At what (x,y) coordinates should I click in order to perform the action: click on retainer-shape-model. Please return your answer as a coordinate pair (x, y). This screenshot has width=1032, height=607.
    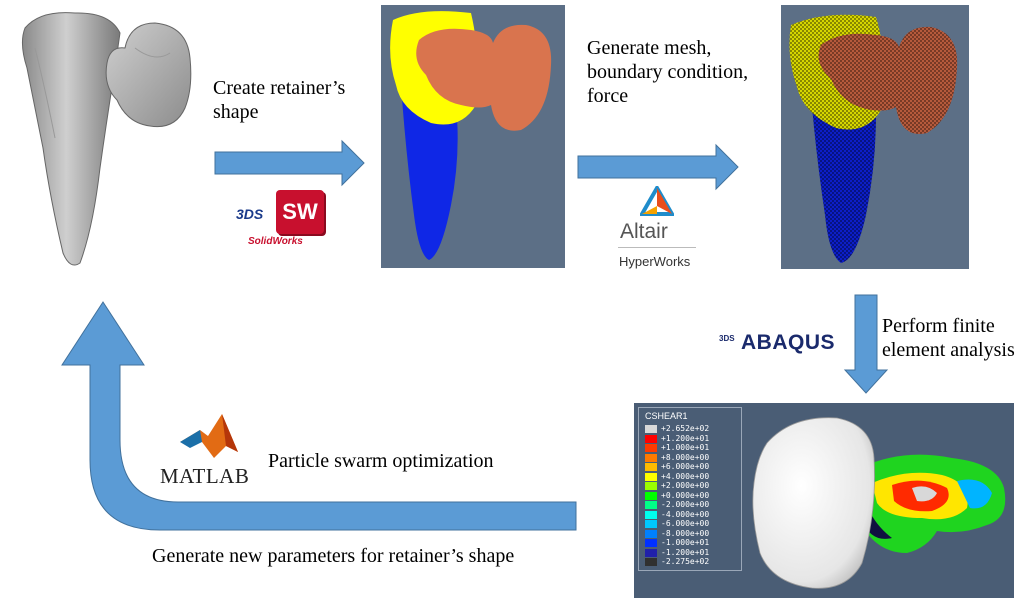
    Looking at the image, I should click on (471, 135).